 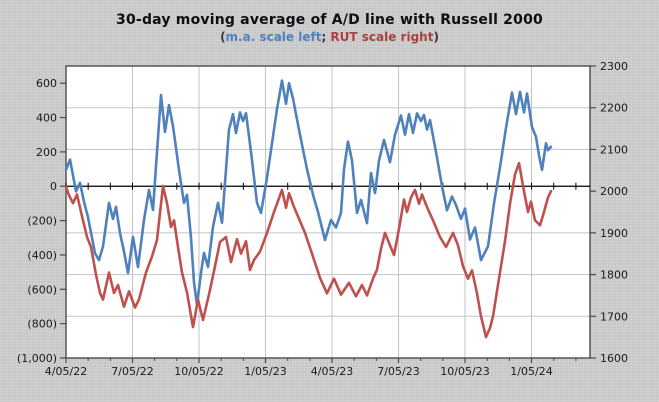 I want to click on right-axis-label: 2100, so click(x=614, y=149).